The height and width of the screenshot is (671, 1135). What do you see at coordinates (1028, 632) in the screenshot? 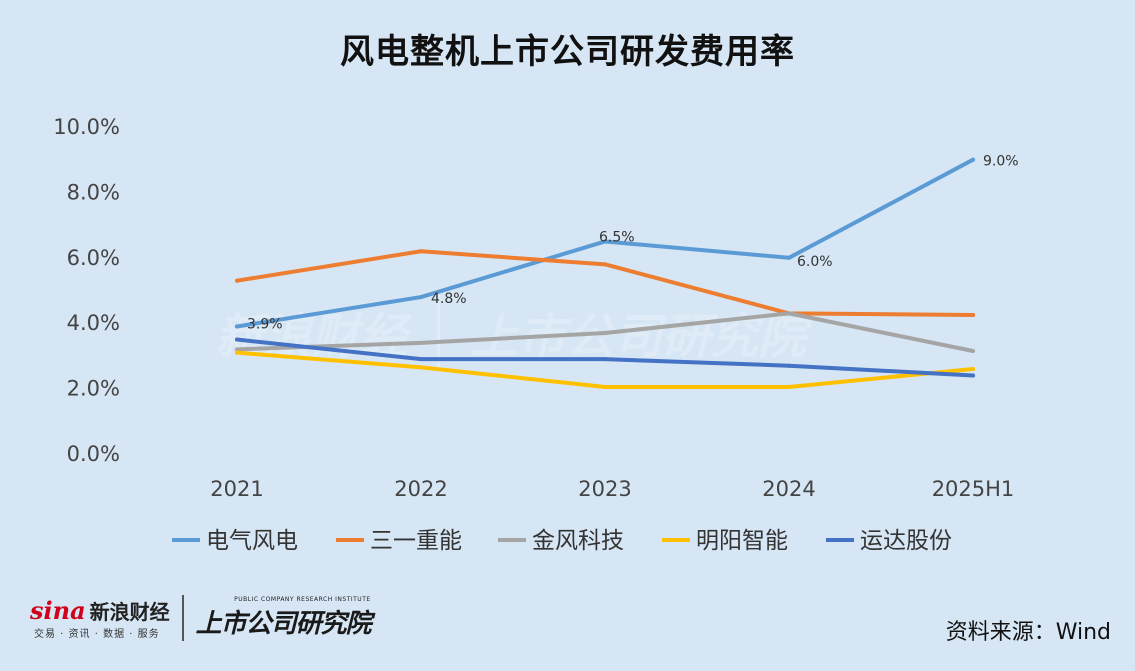
I see `source-note: 资料来源：Wind` at bounding box center [1028, 632].